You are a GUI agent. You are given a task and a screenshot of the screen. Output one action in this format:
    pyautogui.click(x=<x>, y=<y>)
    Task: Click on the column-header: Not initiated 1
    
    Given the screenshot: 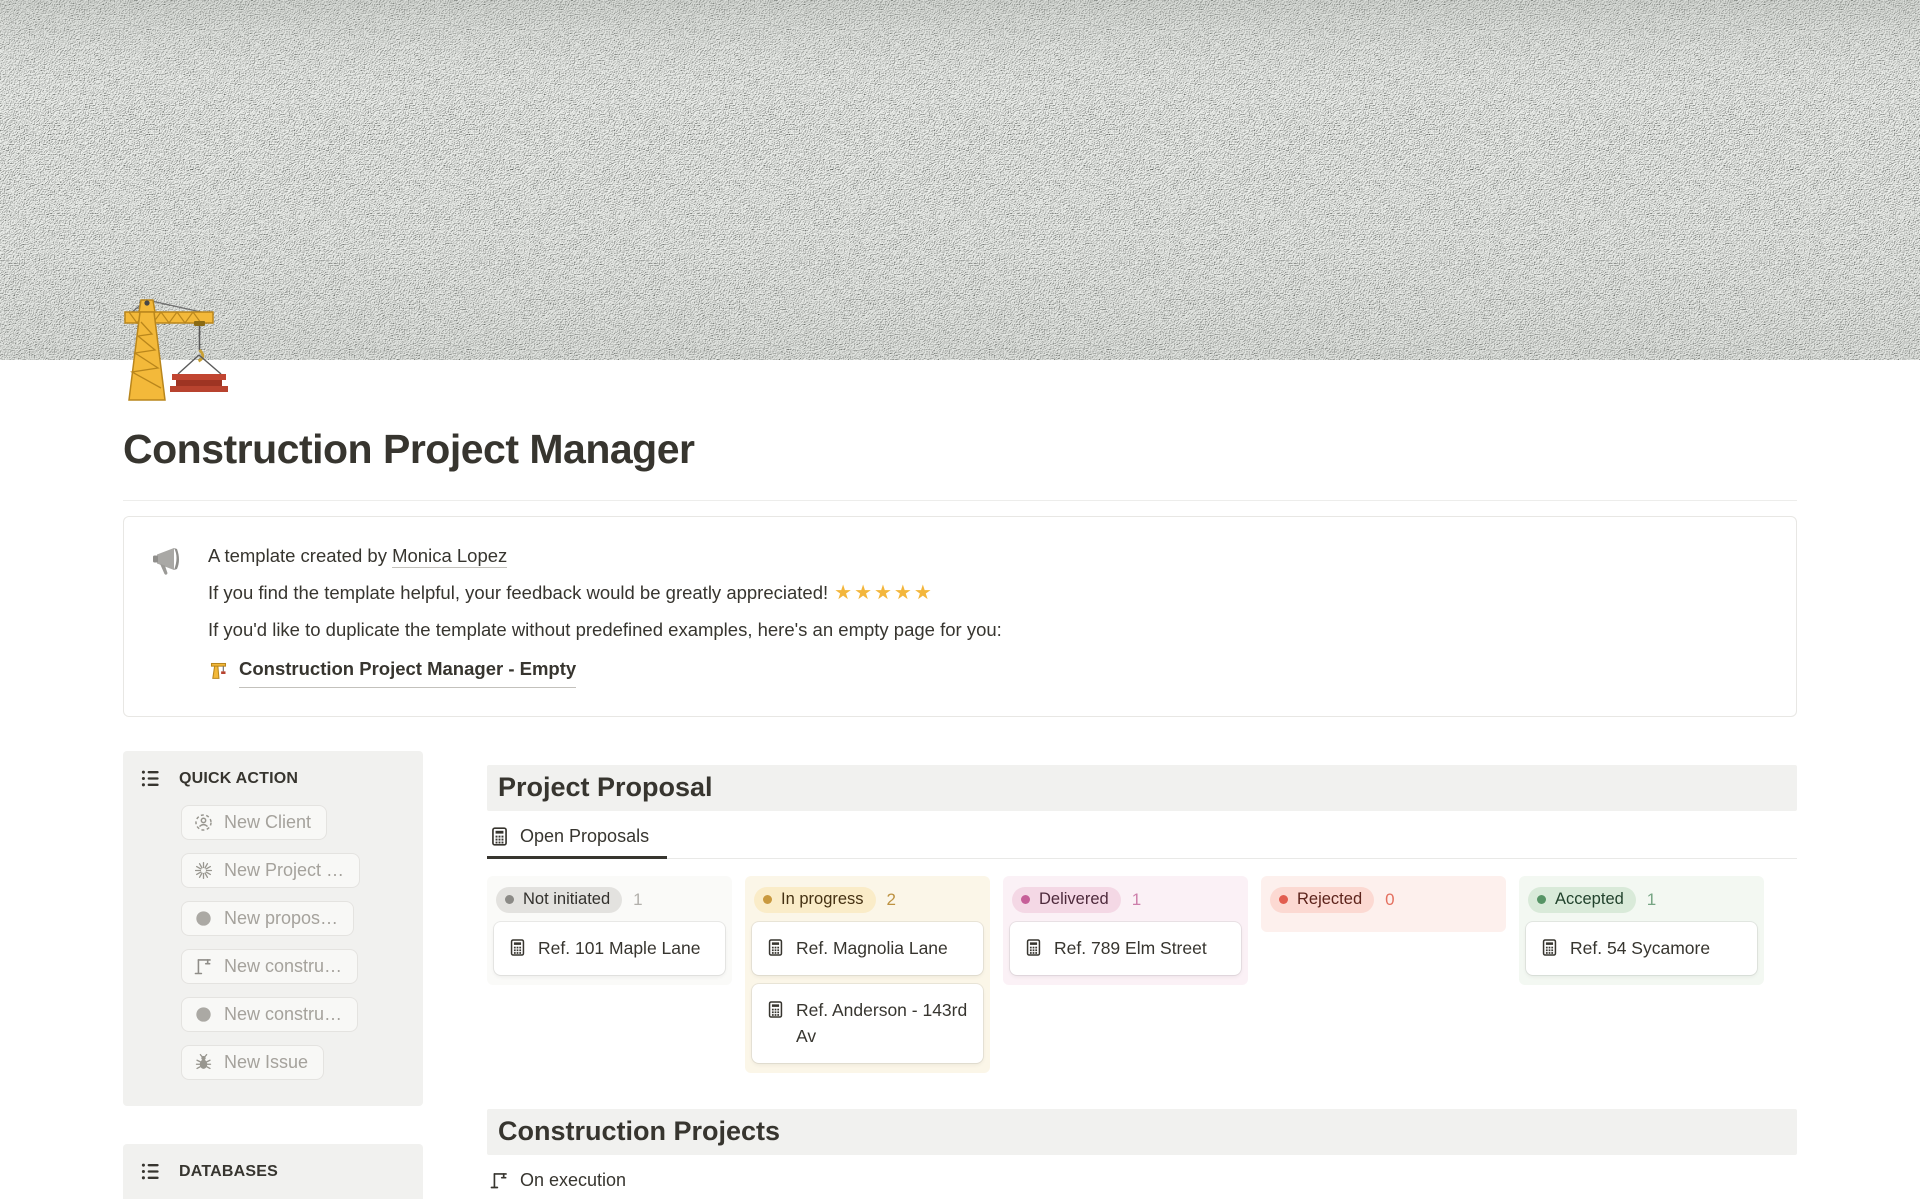 What is the action you would take?
    pyautogui.click(x=609, y=902)
    